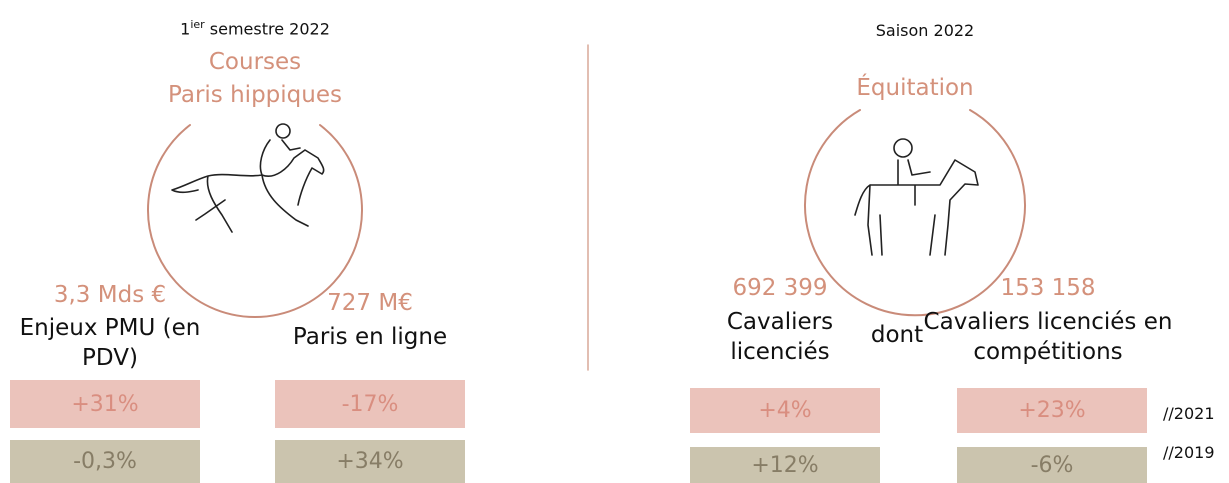  Describe the element at coordinates (916, 197) in the screenshot. I see `equitation-icon` at that location.